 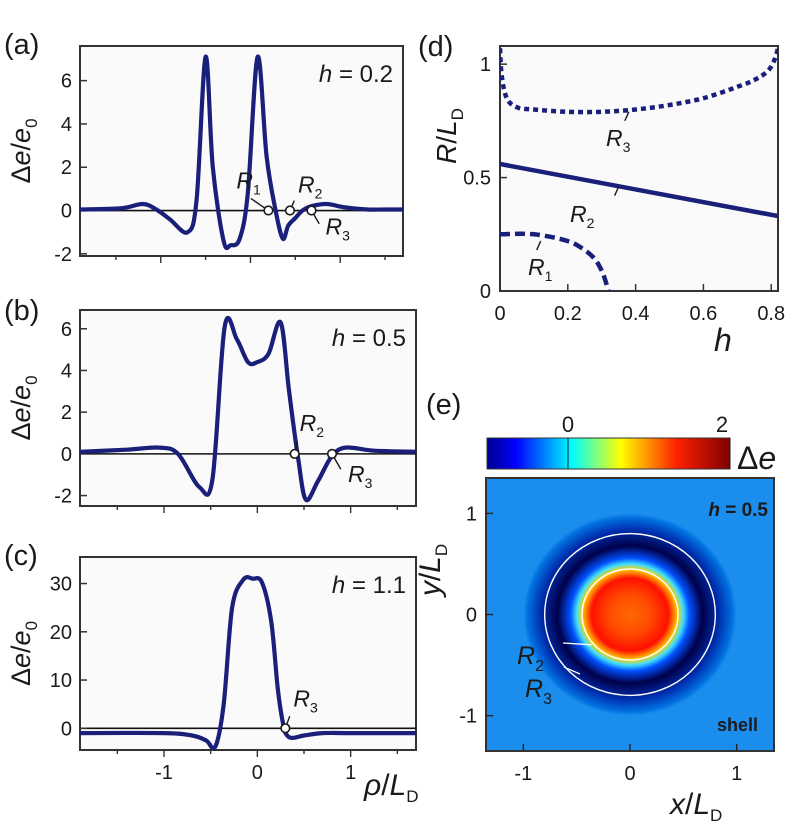 What do you see at coordinates (432, 571) in the screenshot?
I see `y-axis-label: y/LD` at bounding box center [432, 571].